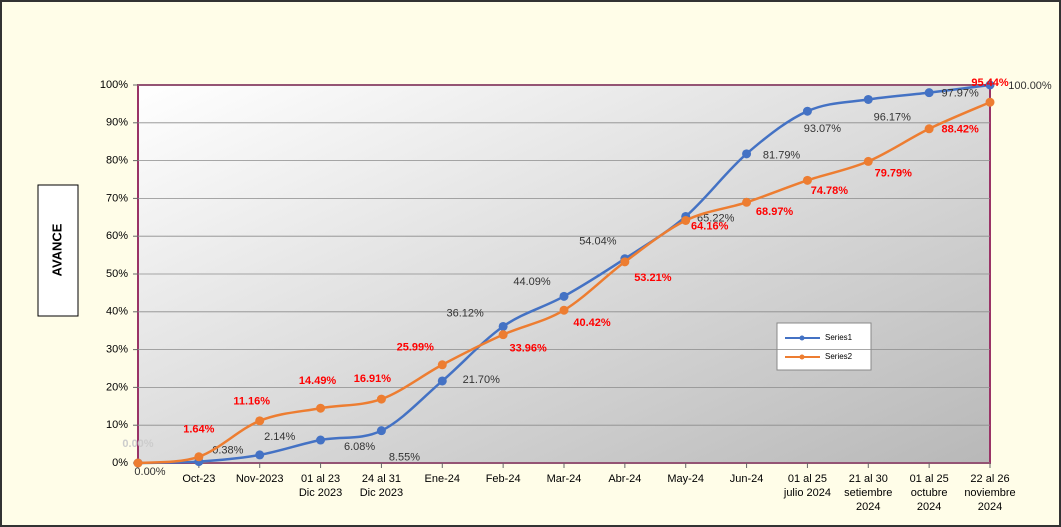 The width and height of the screenshot is (1061, 527). Describe the element at coordinates (592, 323) in the screenshot. I see `data-label: 40.42%` at that location.